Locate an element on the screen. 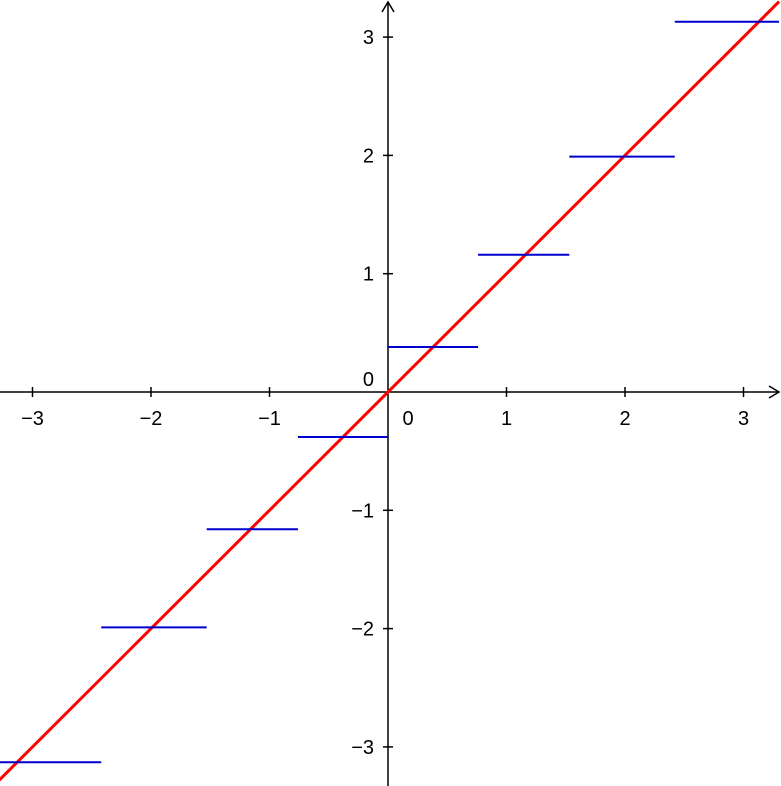  y-tick-label: 1 is located at coordinates (368, 275).